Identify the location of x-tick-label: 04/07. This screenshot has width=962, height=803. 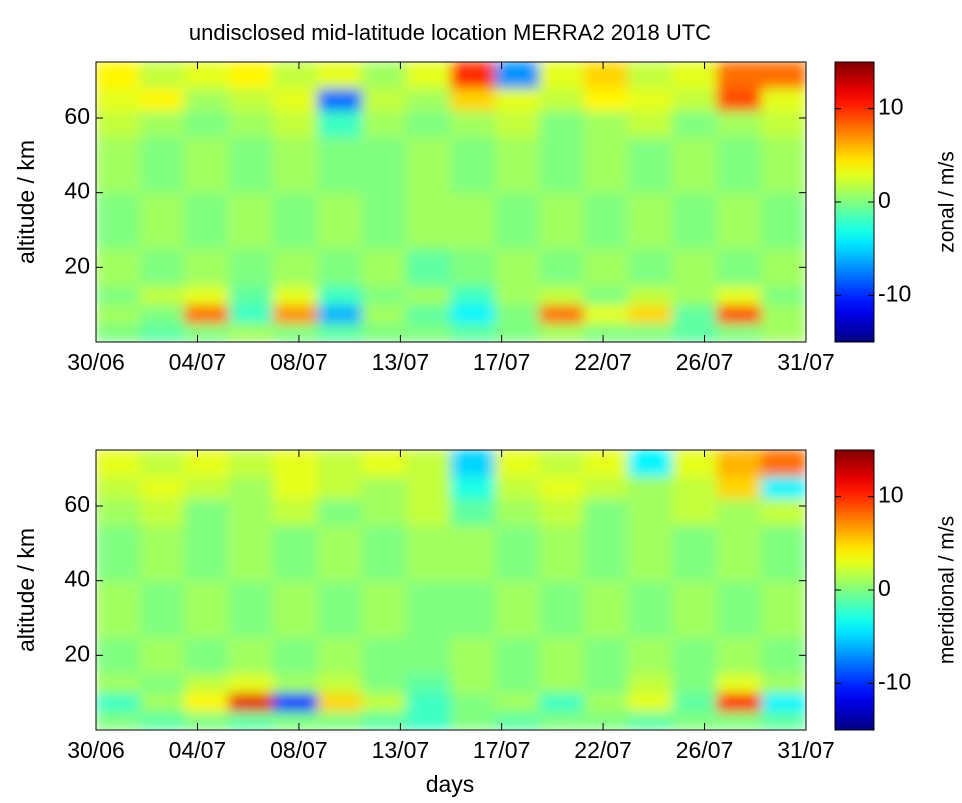
(198, 750).